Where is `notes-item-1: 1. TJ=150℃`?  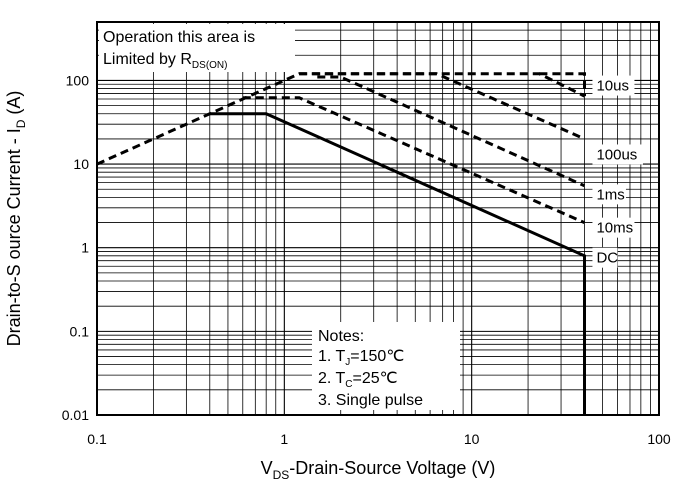 notes-item-1: 1. TJ=150℃ is located at coordinates (361, 358).